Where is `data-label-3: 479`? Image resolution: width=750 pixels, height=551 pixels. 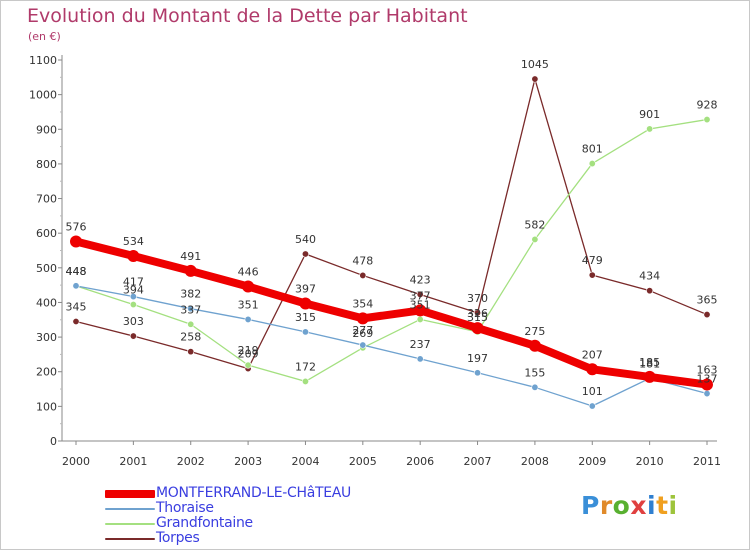
data-label-3: 479 is located at coordinates (592, 260).